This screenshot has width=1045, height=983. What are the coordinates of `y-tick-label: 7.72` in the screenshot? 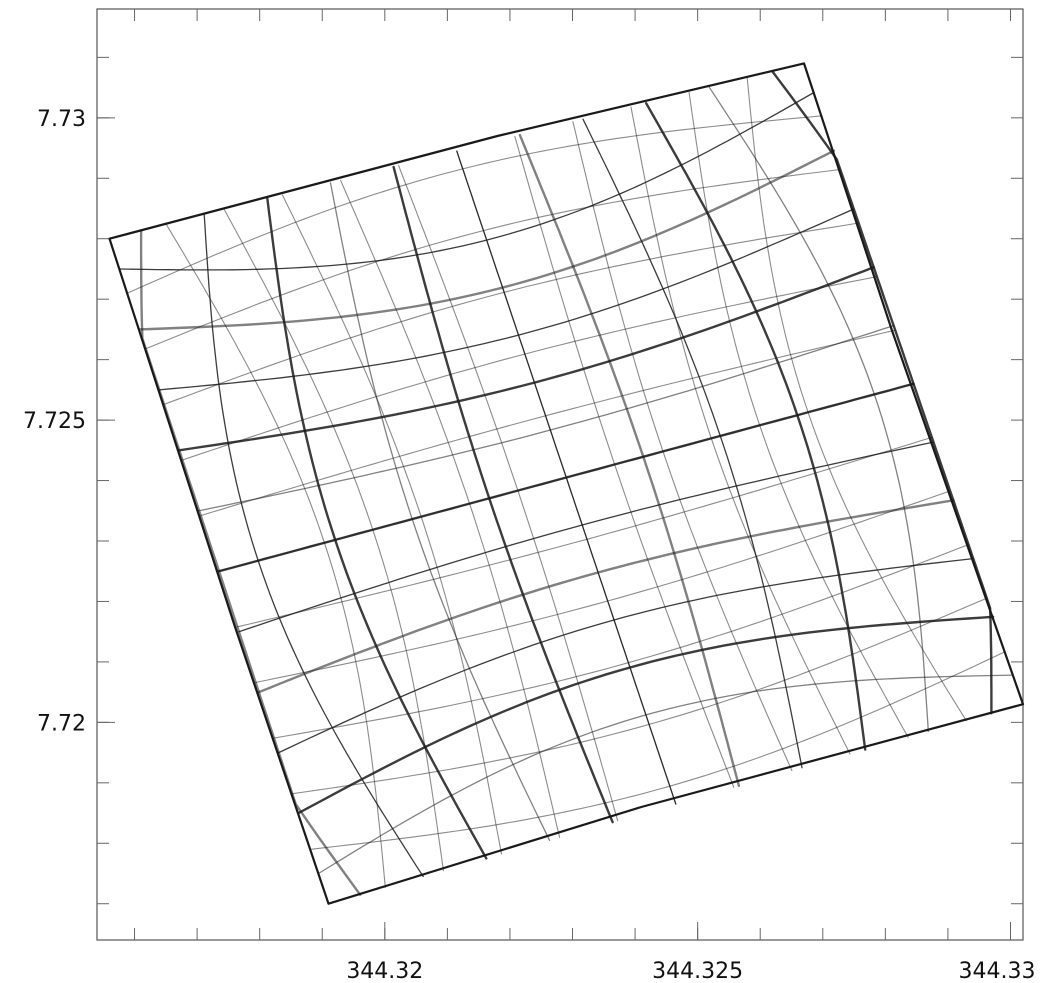 It's located at (61, 723).